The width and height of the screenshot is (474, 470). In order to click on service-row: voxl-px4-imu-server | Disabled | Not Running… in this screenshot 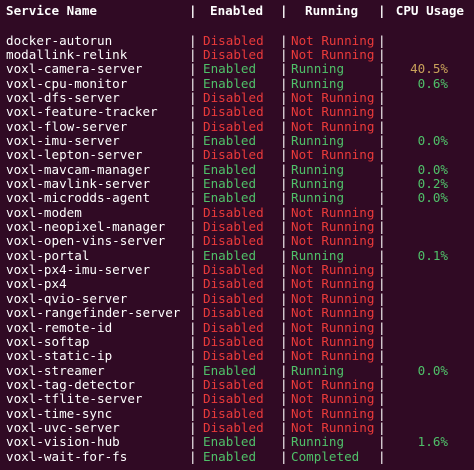, I will do `click(237, 270)`.